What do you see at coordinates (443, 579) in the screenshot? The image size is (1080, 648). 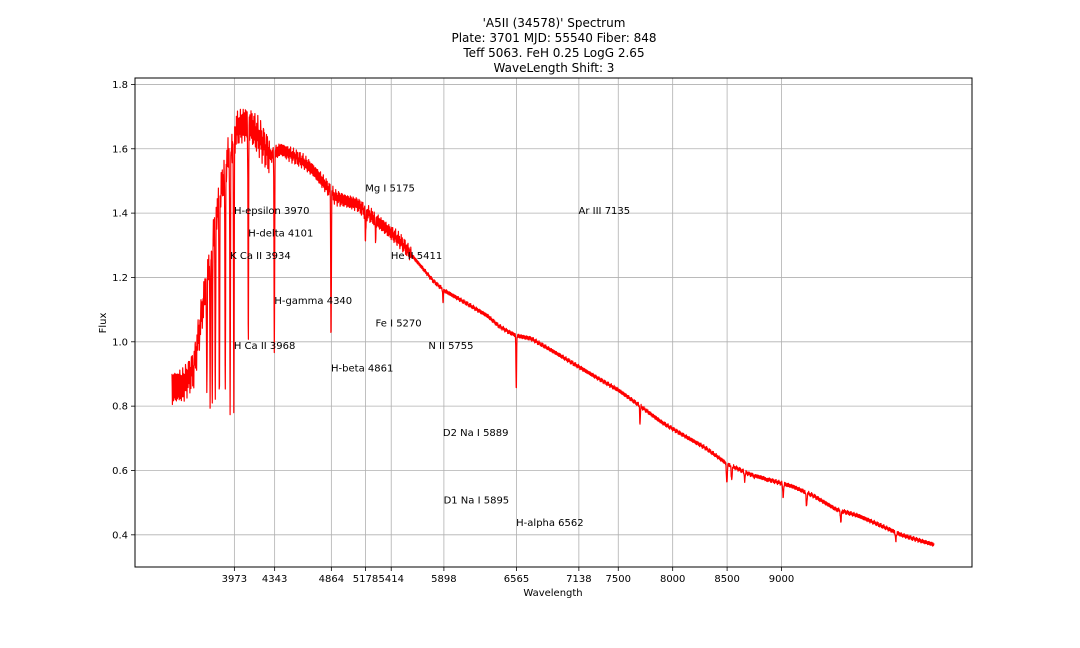 I see `x-tick-label: 5898` at bounding box center [443, 579].